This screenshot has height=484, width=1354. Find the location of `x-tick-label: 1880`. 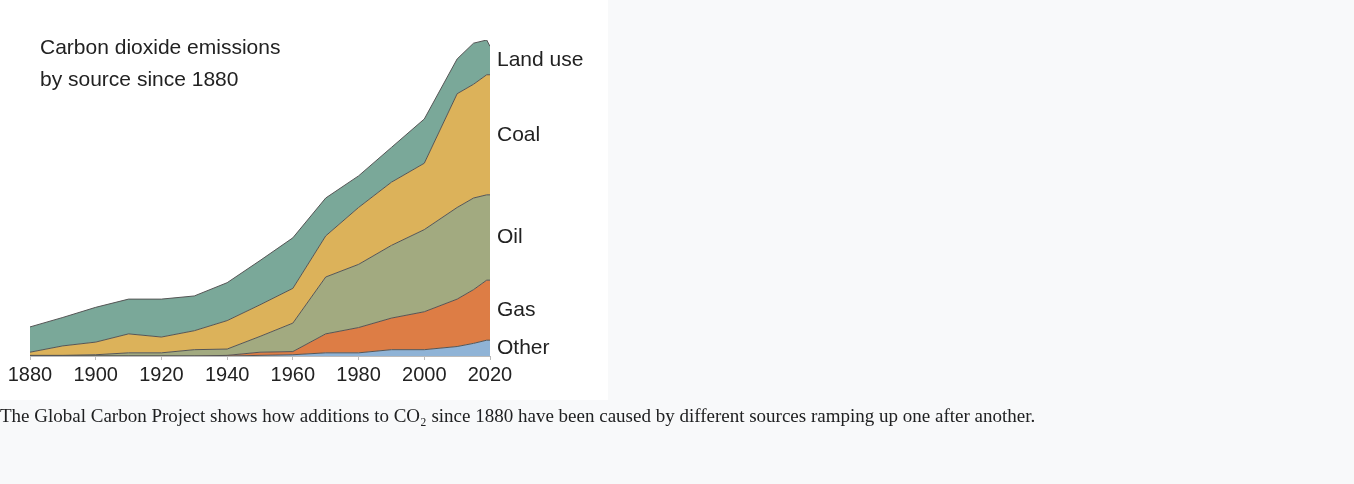

x-tick-label: 1880 is located at coordinates (30, 373).